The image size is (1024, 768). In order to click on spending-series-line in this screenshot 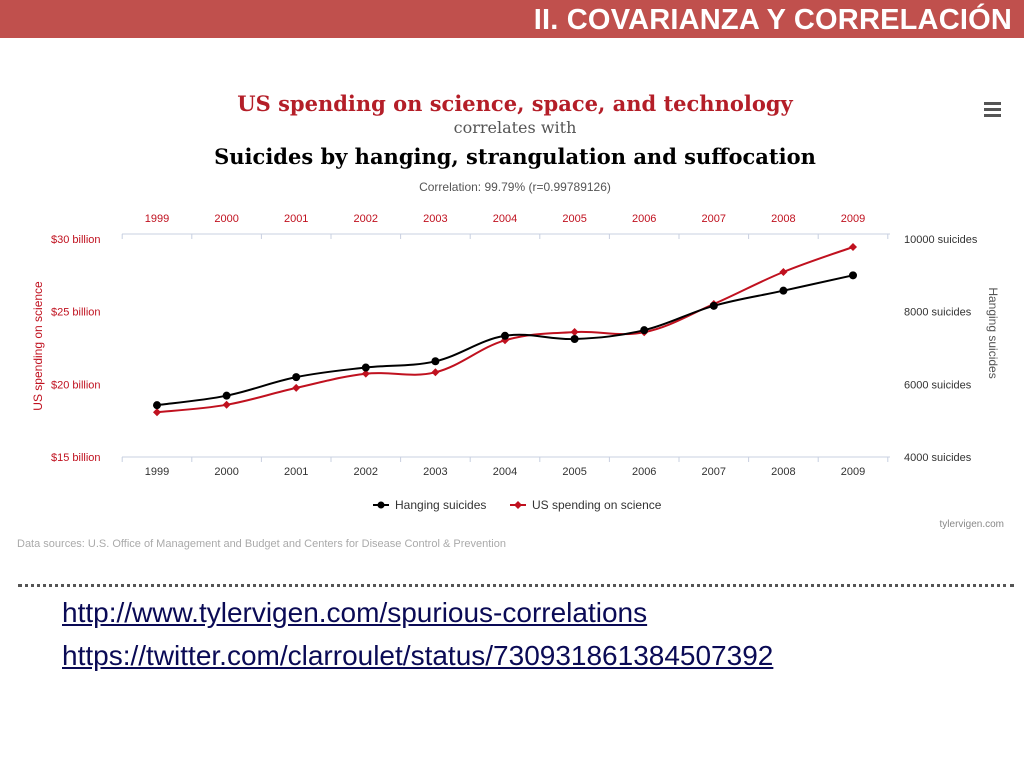, I will do `click(505, 330)`.